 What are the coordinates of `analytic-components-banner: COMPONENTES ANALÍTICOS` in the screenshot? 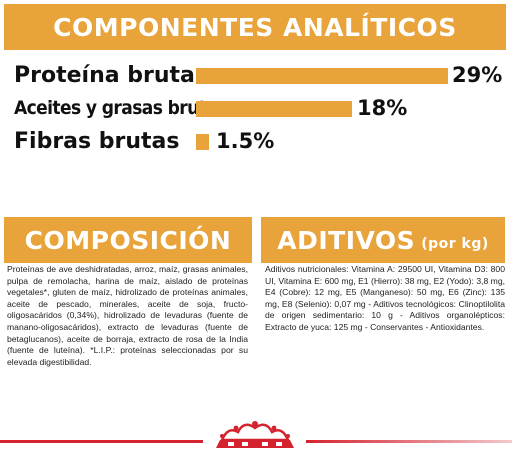 It's located at (255, 27).